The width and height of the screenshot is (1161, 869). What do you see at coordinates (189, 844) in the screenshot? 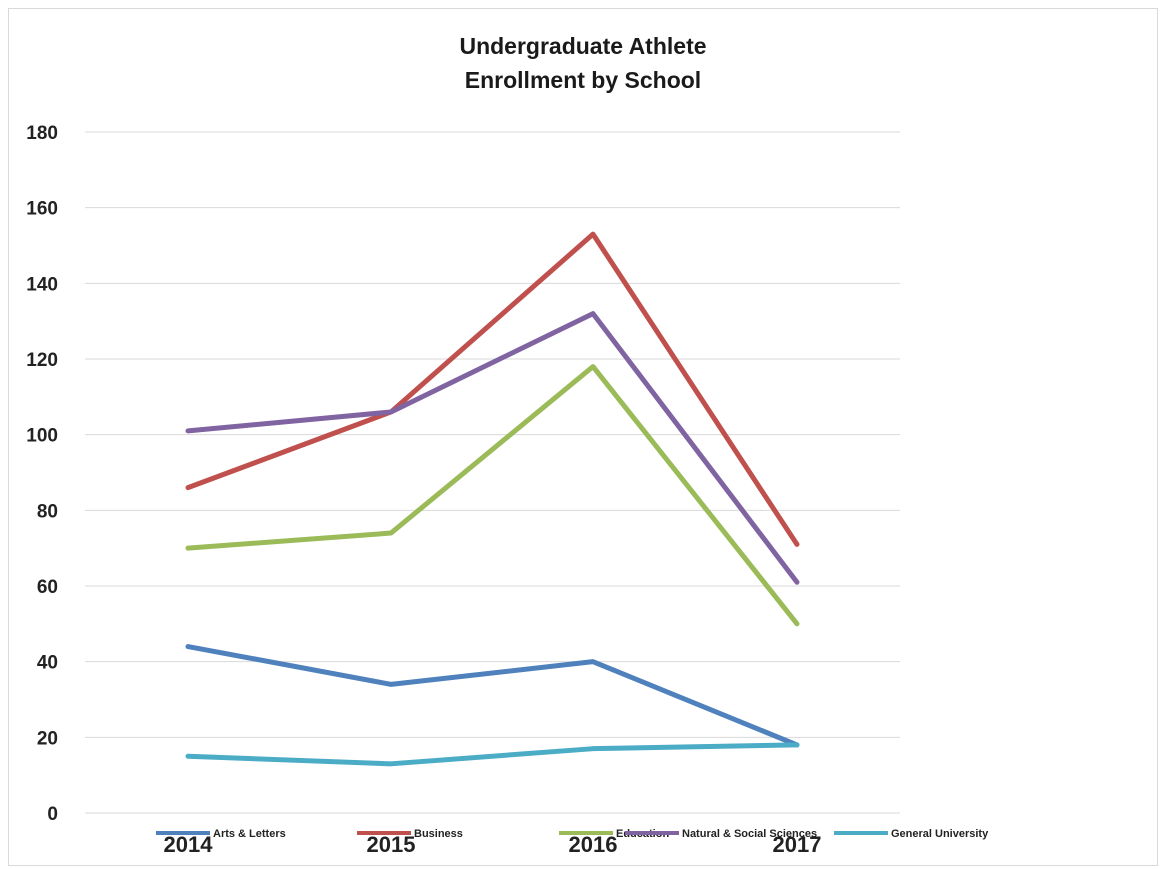
I see `x-tick-label: 2014` at bounding box center [189, 844].